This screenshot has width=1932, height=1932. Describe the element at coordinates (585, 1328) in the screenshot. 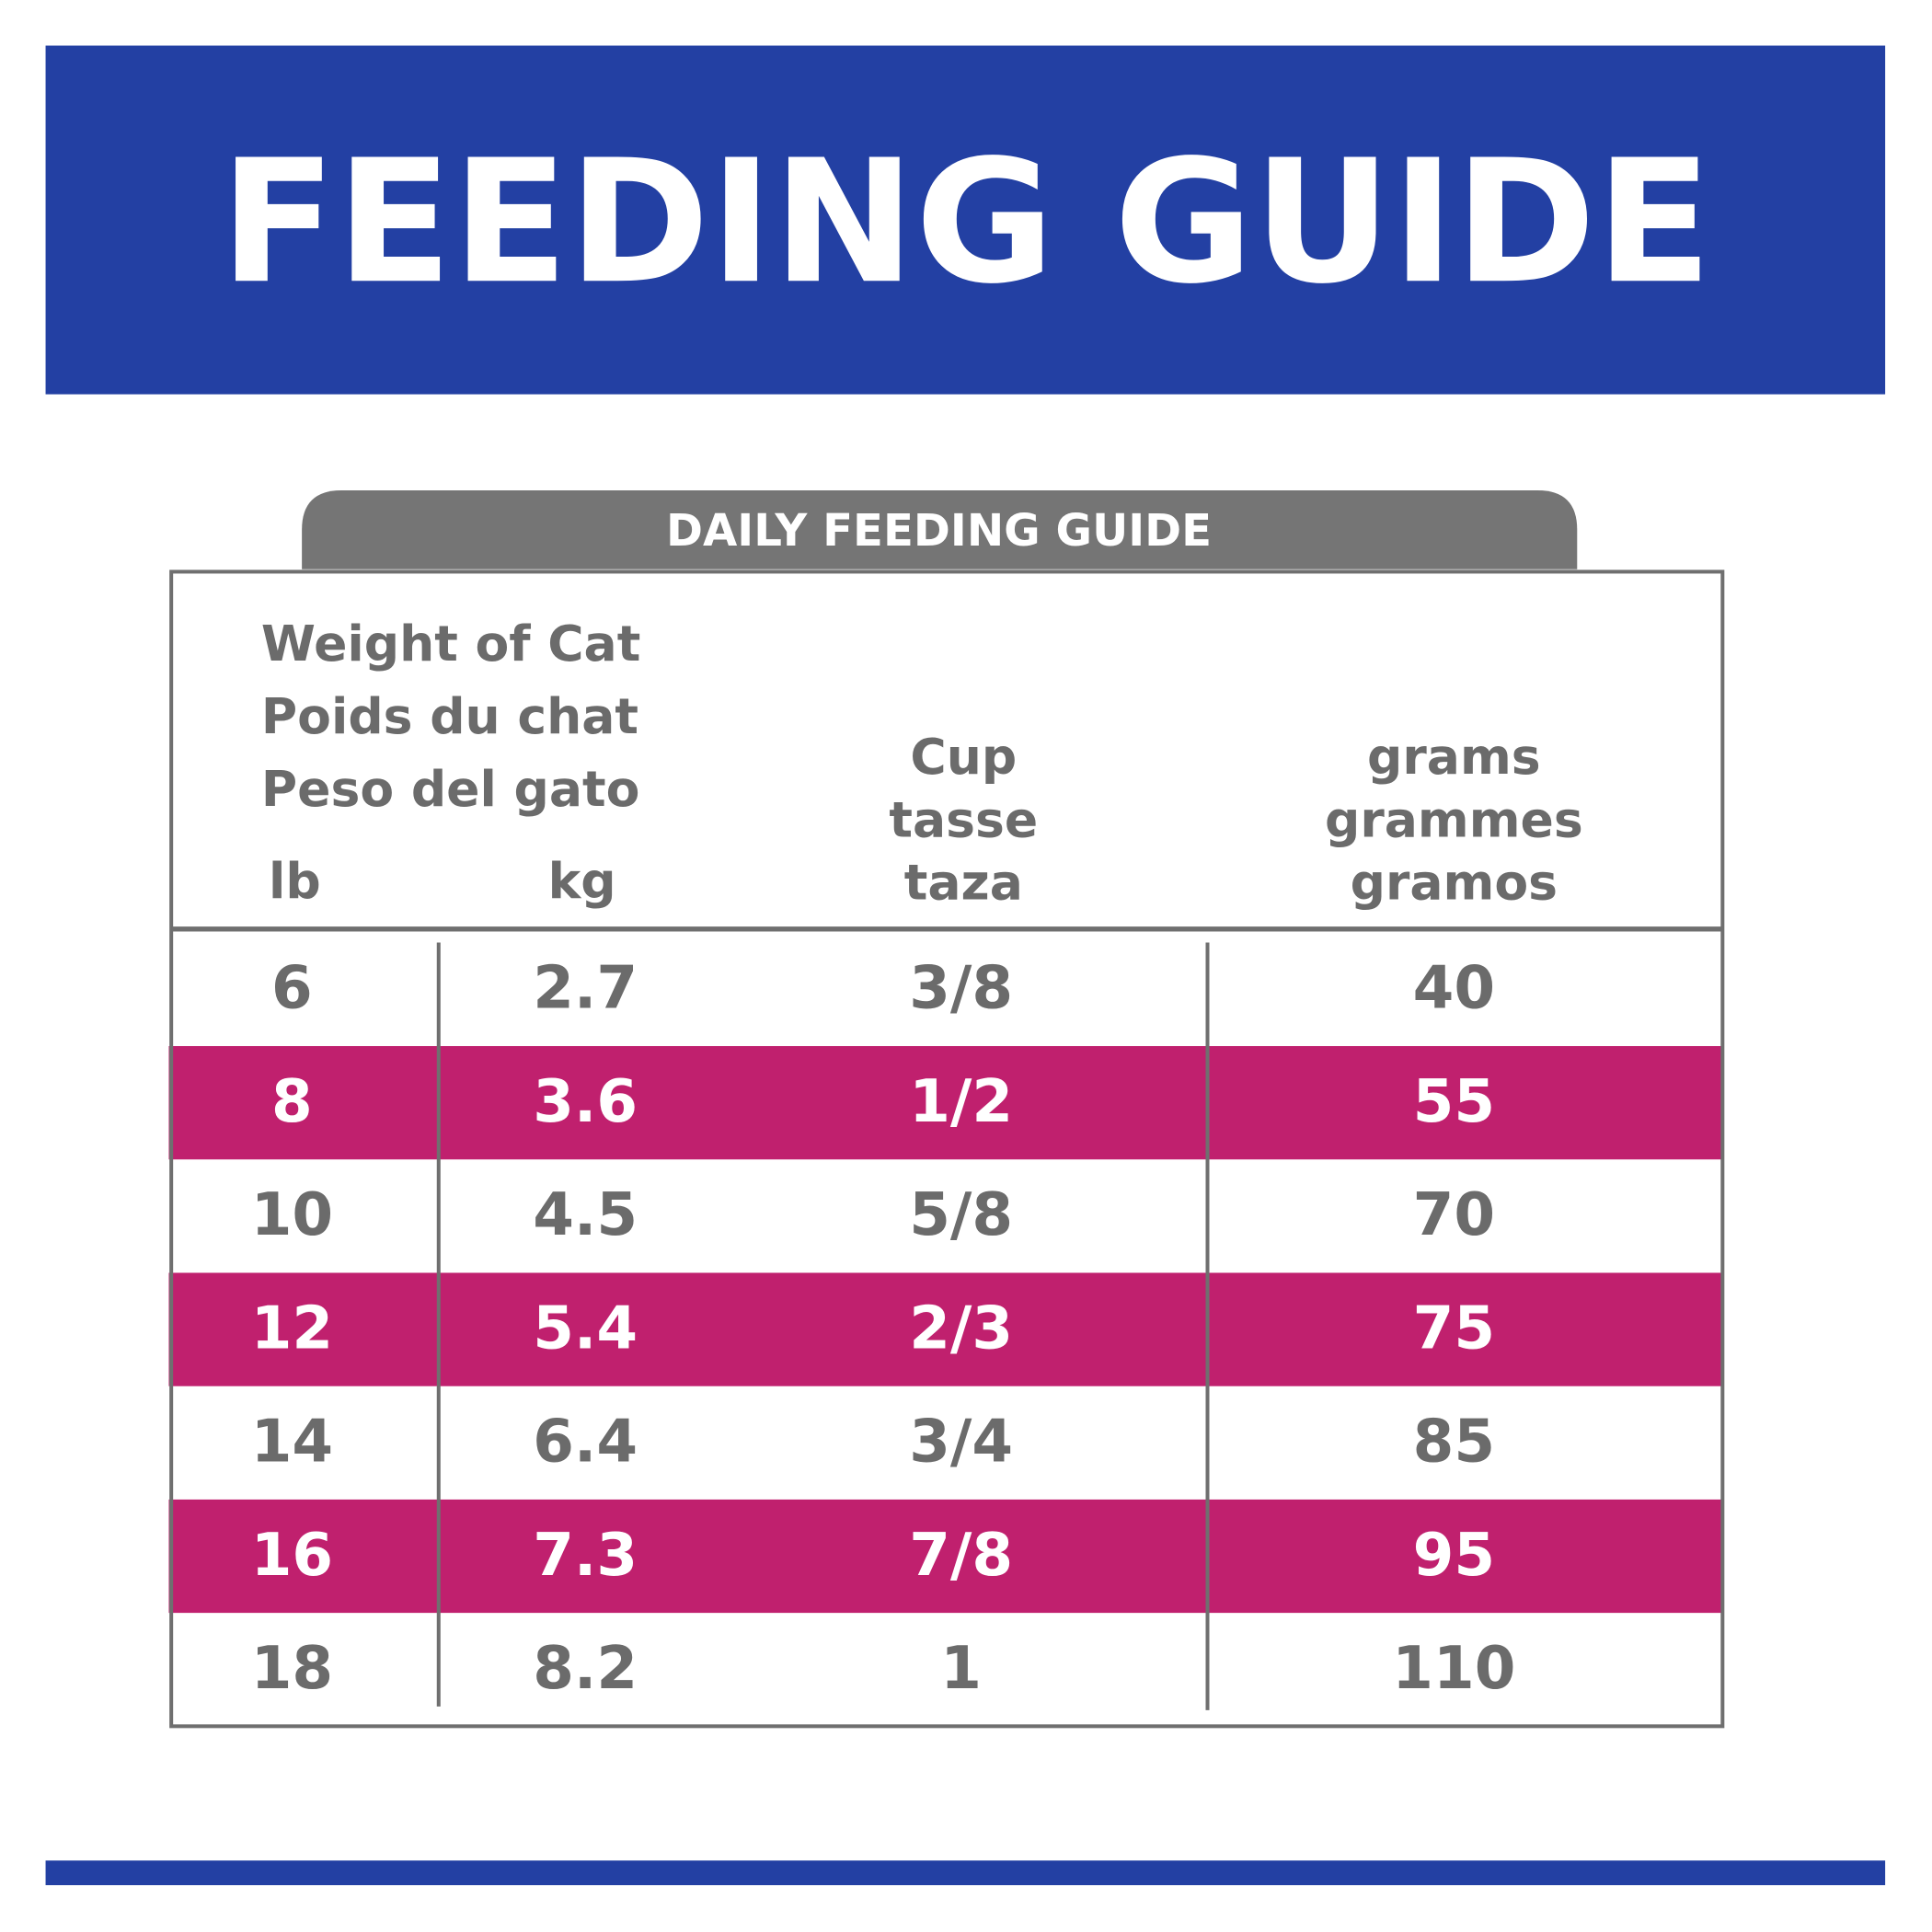

I see `cell: 5.4` at that location.